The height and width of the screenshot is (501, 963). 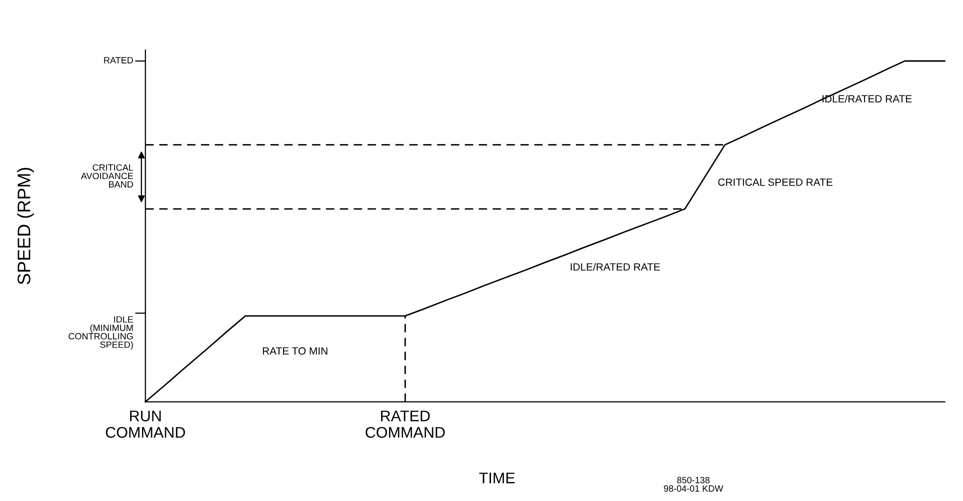 I want to click on annotation: CRITICAL SPEED RATE, so click(x=775, y=182).